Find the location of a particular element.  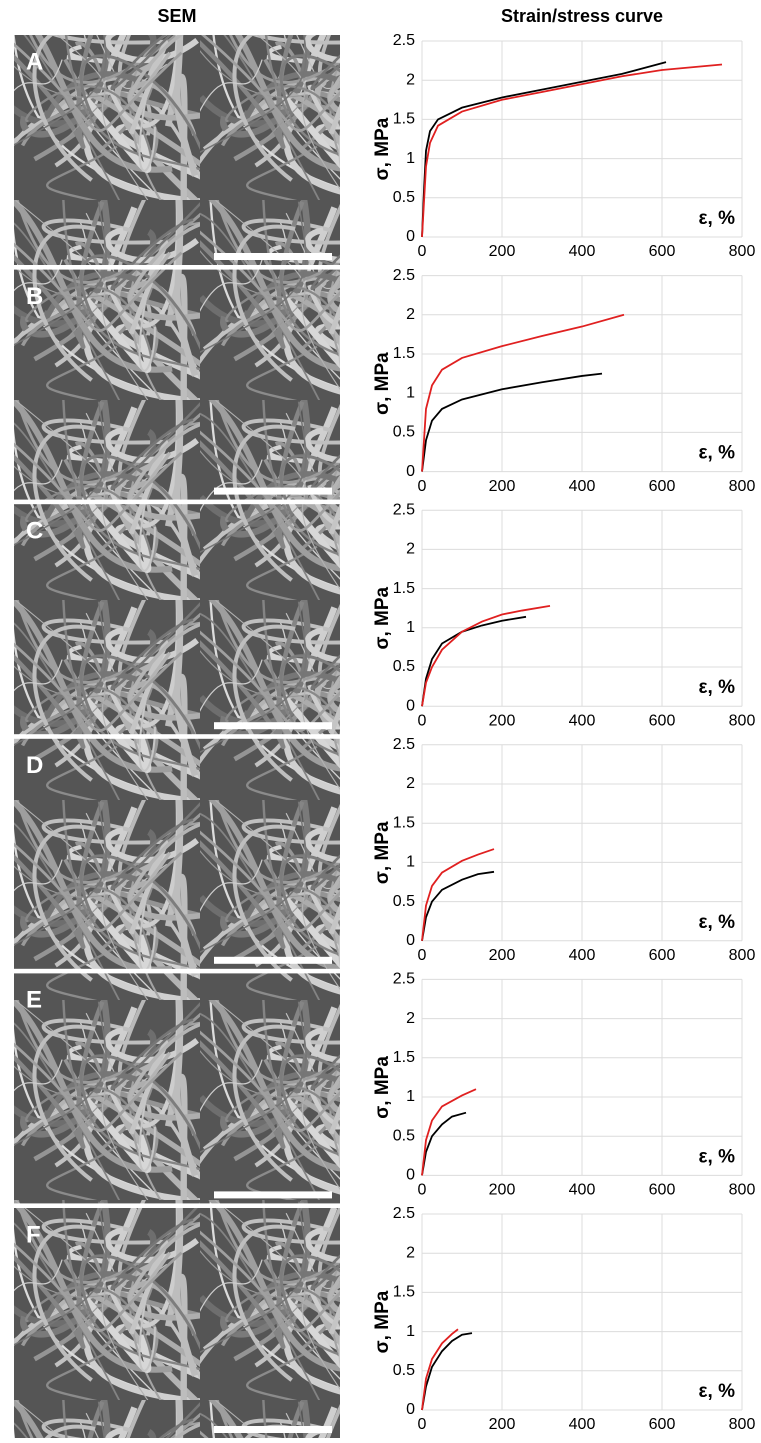

curve-header: Strain/stress curve is located at coordinates (582, 16).